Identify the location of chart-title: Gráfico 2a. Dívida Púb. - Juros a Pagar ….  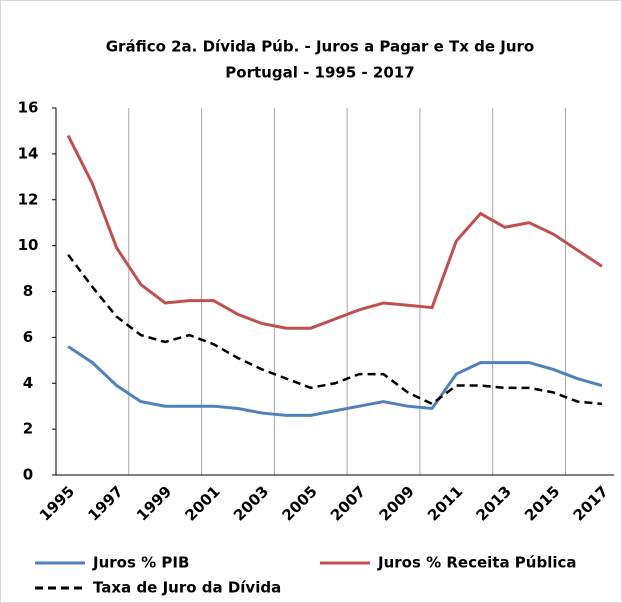
(320, 47).